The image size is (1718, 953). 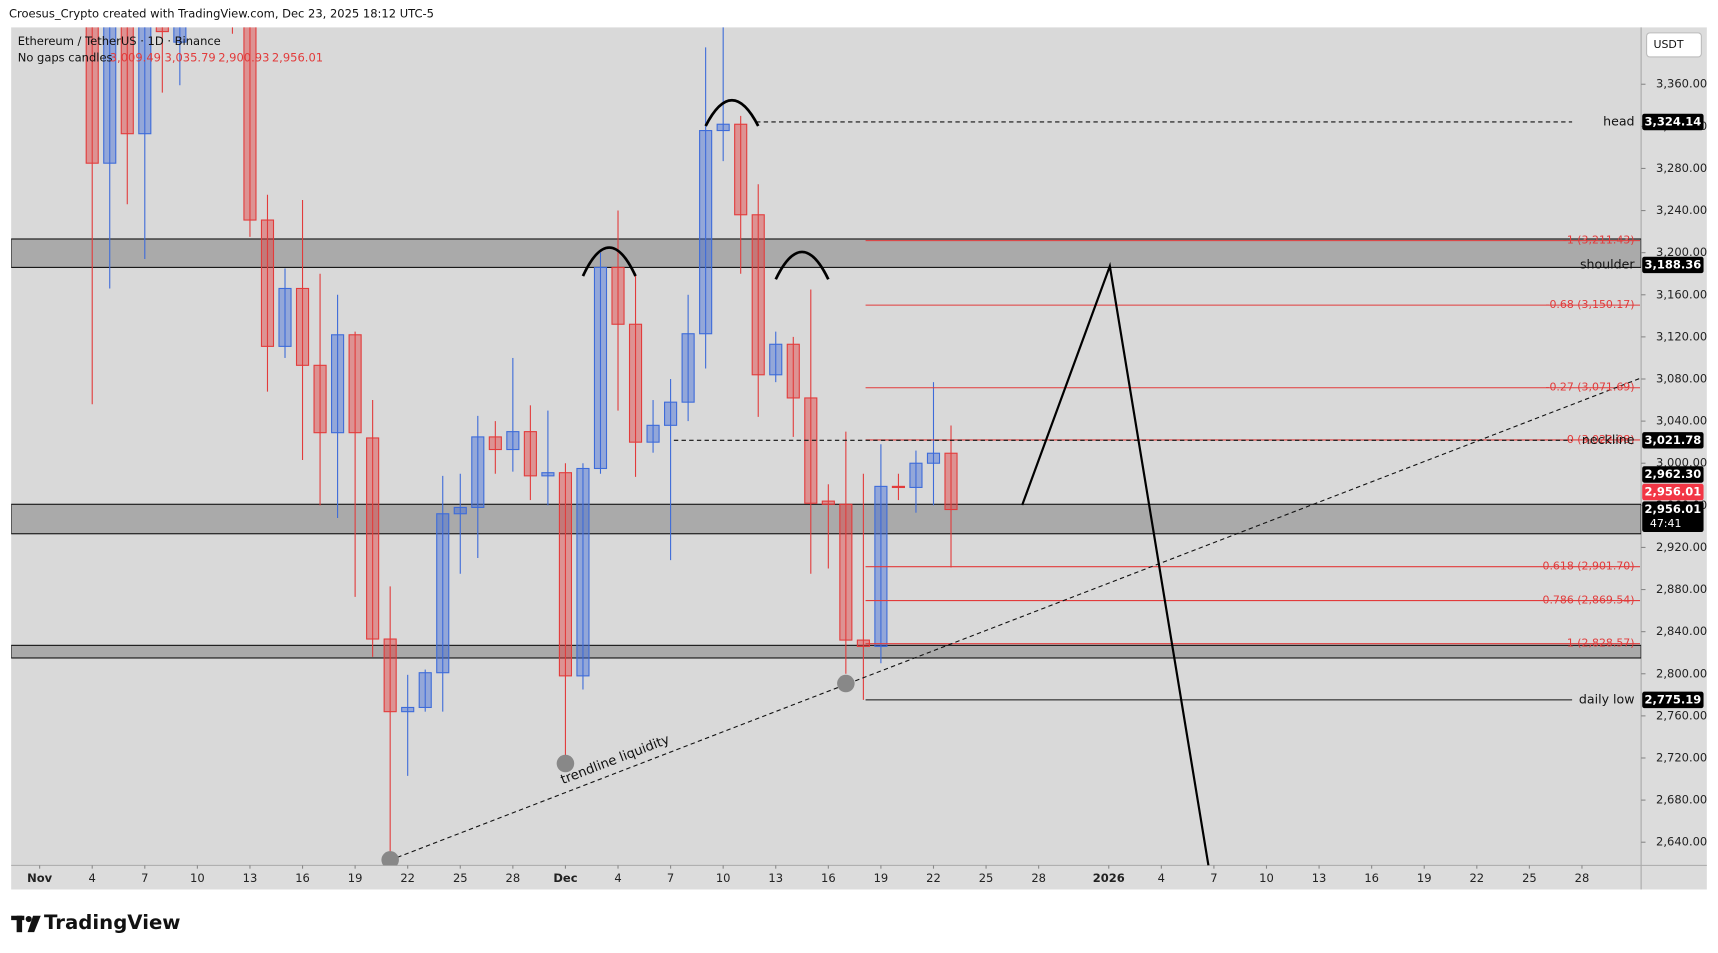 I want to click on y-tick-label: 3,080.00, so click(x=1681, y=379).